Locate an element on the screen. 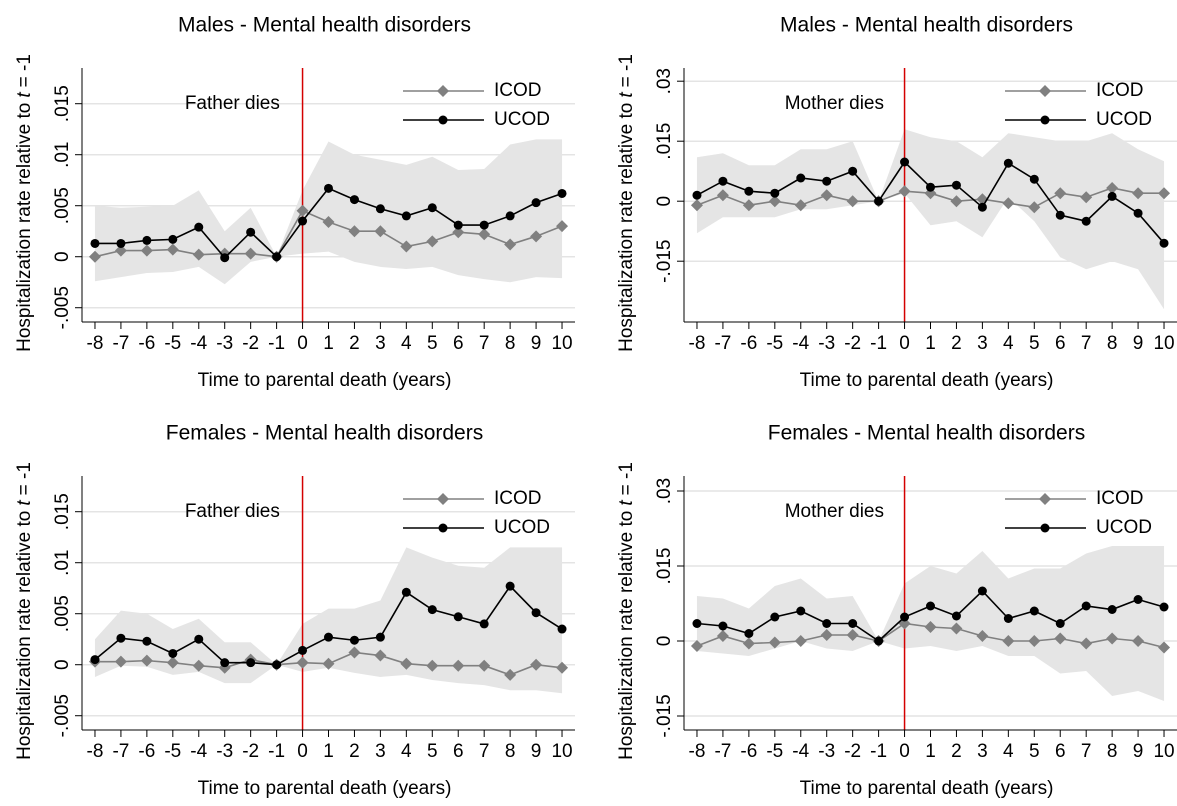  x-tick-label: 3 is located at coordinates (982, 343).